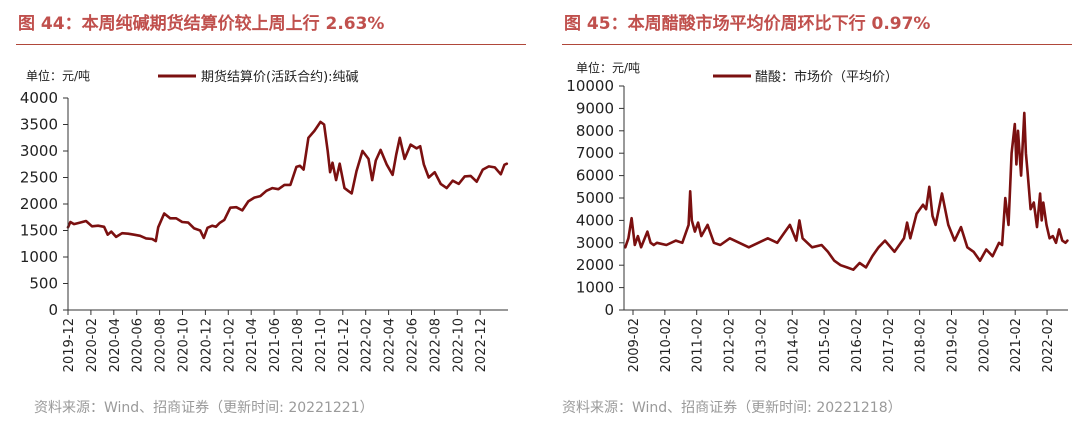 The width and height of the screenshot is (1080, 423). I want to click on y-tick-label: 5000, so click(595, 198).